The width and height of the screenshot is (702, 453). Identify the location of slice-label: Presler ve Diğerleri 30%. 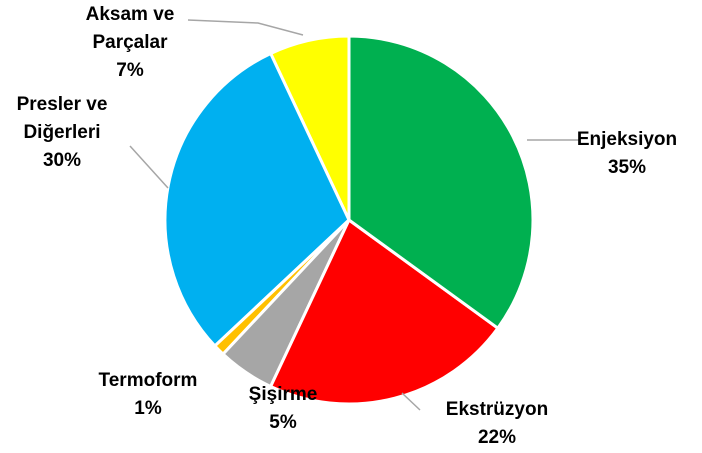
(62, 133).